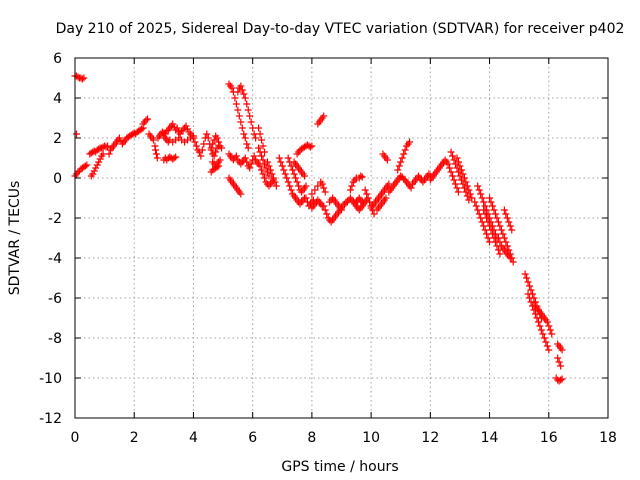 The image size is (640, 480). What do you see at coordinates (75, 438) in the screenshot?
I see `x-tick-label: 0` at bounding box center [75, 438].